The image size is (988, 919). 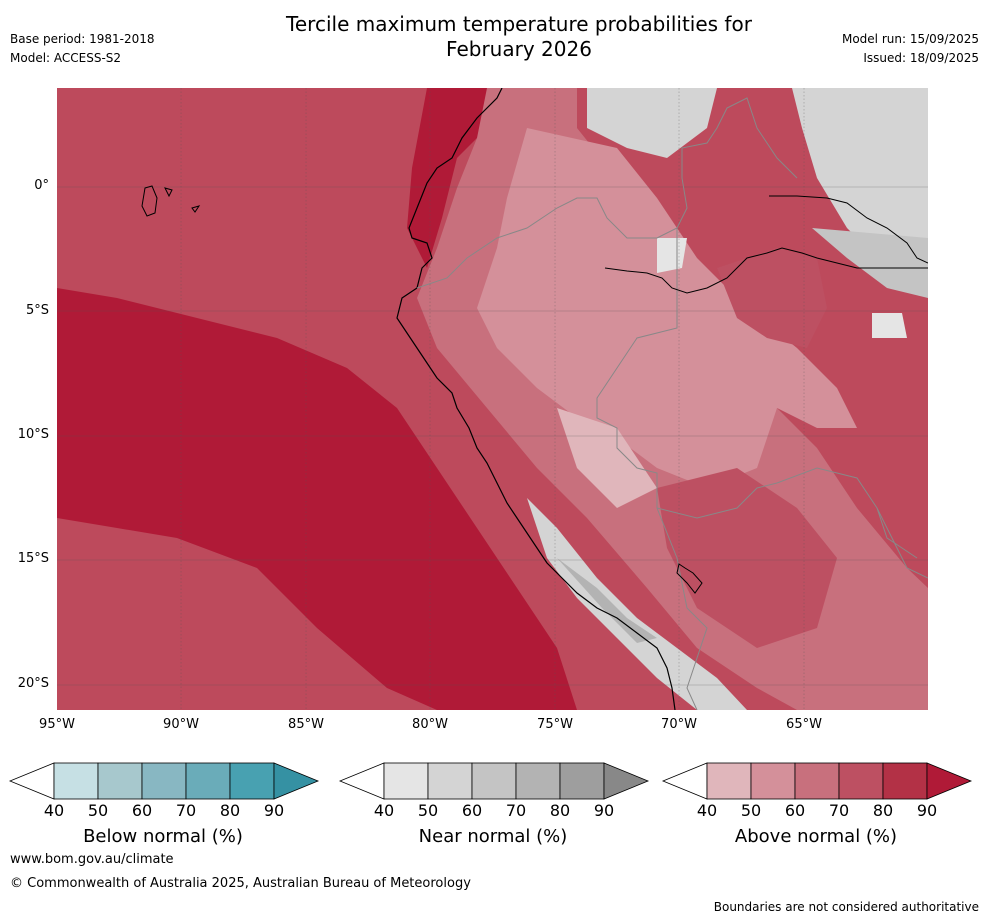 What do you see at coordinates (751, 810) in the screenshot?
I see `above-tick: 50` at bounding box center [751, 810].